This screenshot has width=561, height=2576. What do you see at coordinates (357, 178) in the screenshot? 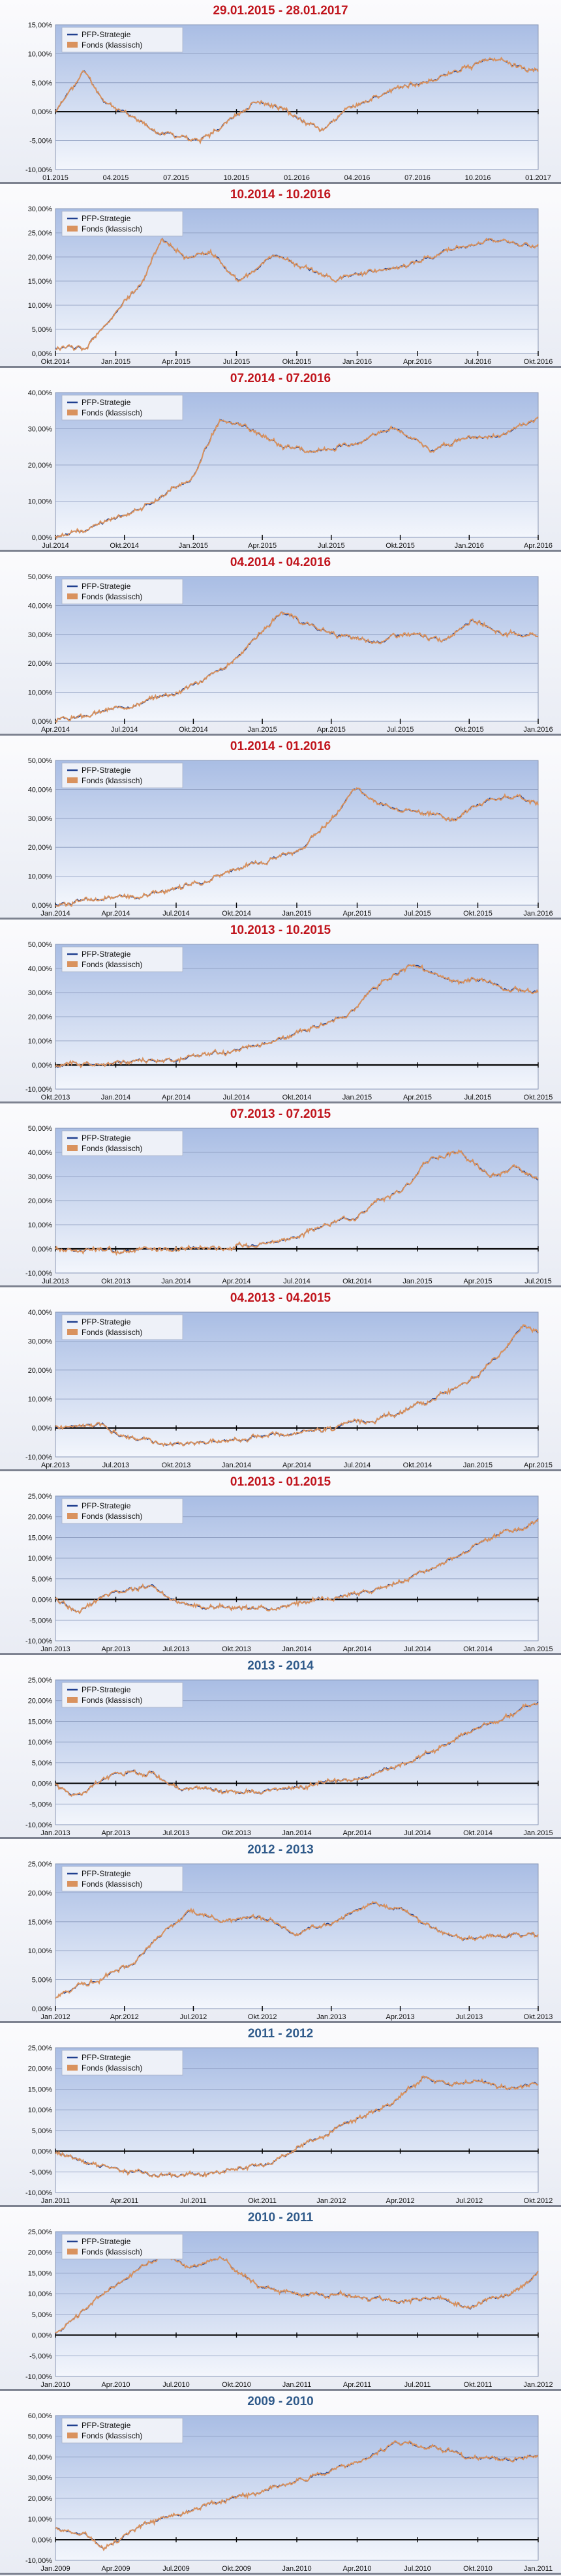
I see `x-tick-label: 04.2016` at bounding box center [357, 178].